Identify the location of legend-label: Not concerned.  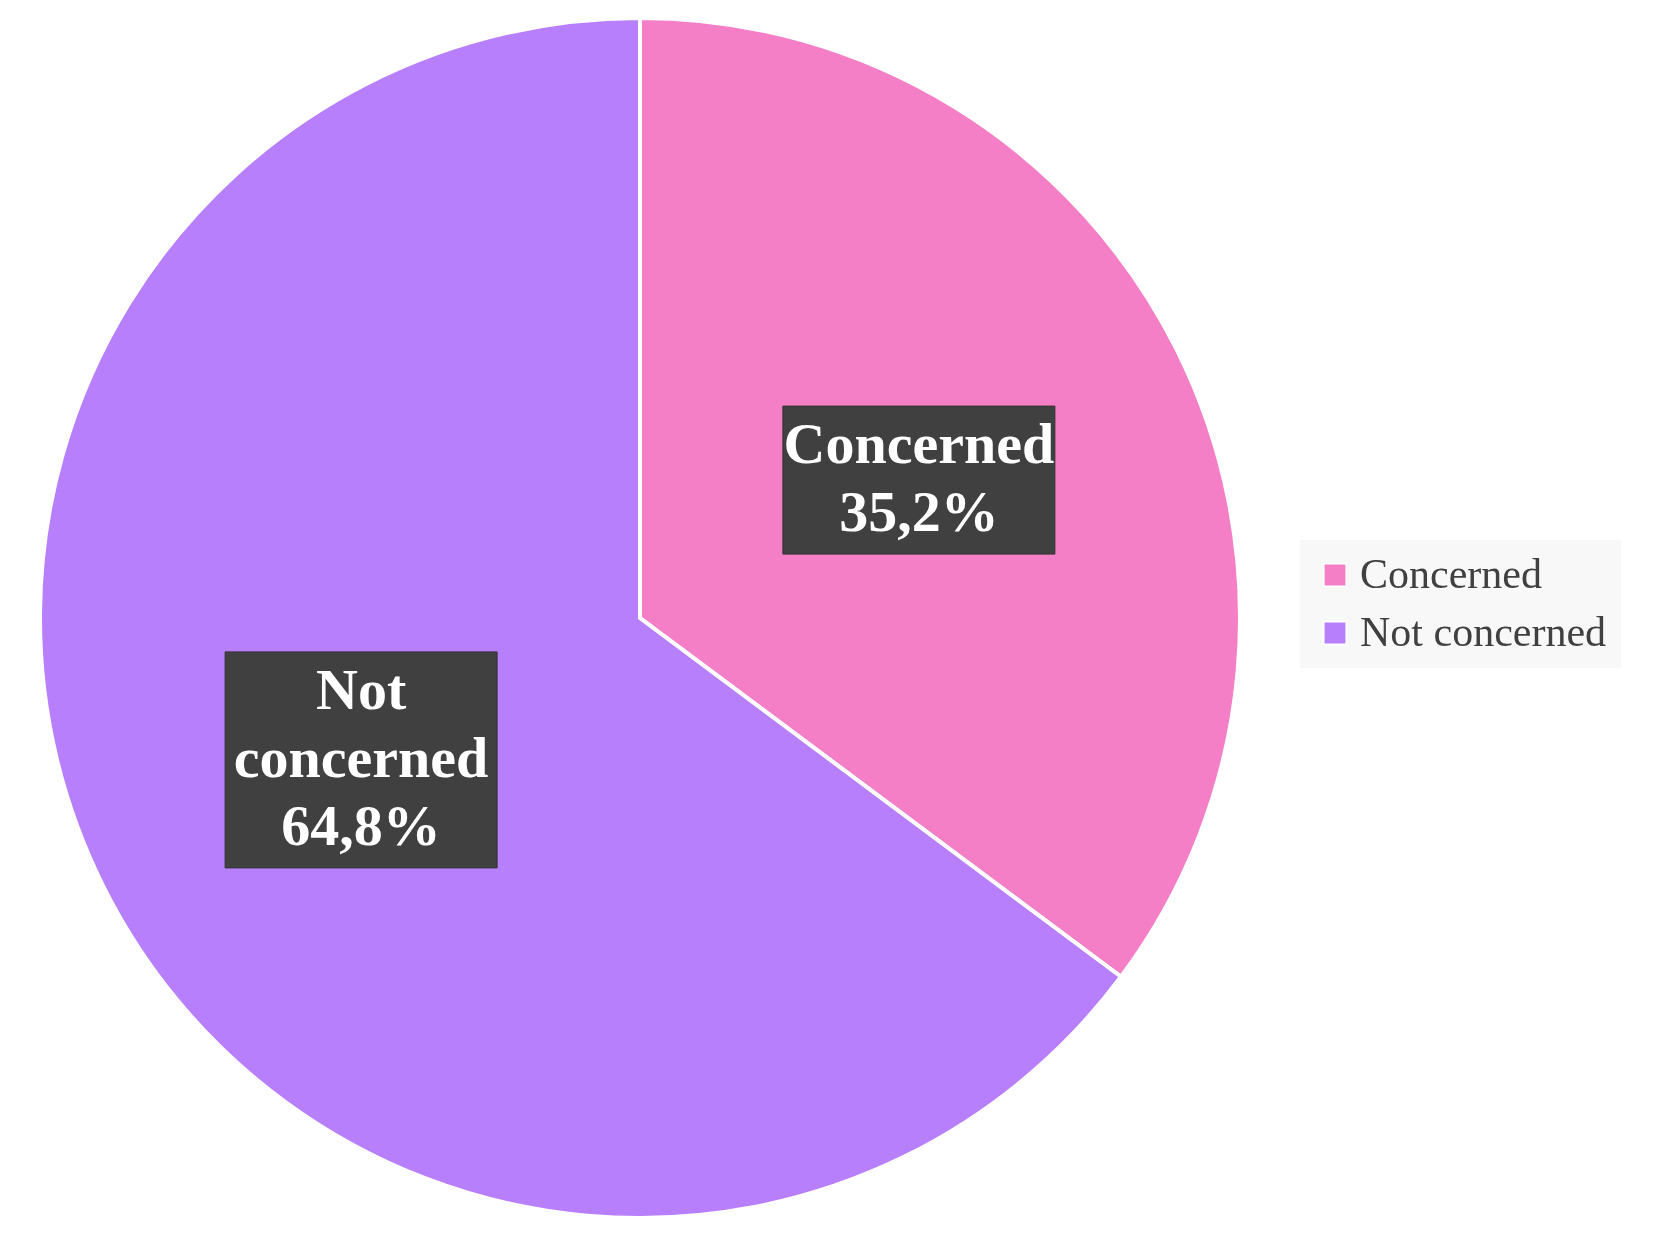
(1483, 632).